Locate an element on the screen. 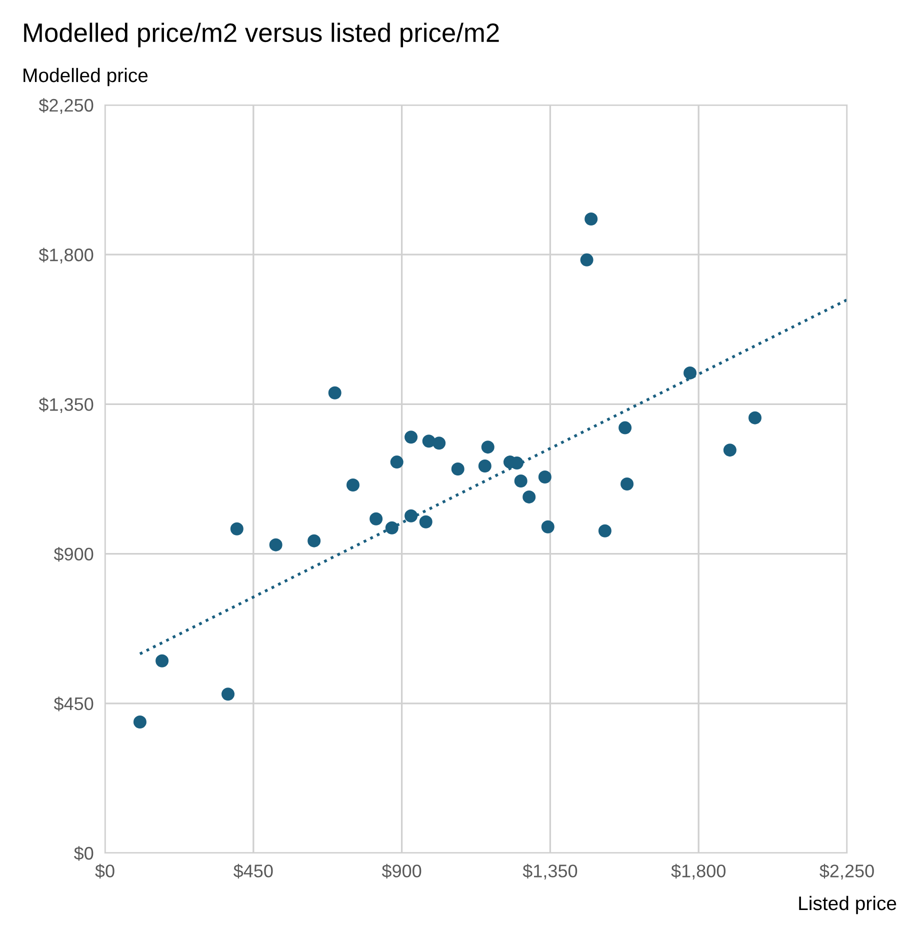 The height and width of the screenshot is (926, 902). x-tick-label: $450 is located at coordinates (253, 871).